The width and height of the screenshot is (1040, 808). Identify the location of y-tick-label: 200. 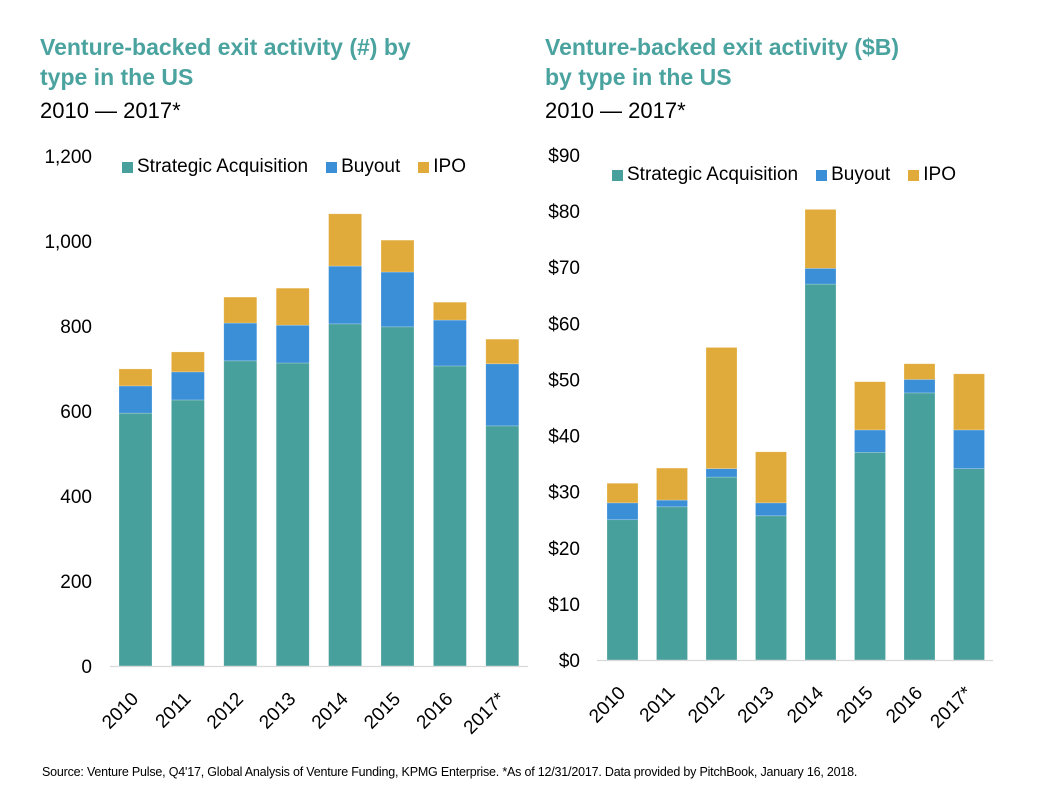
(76, 582).